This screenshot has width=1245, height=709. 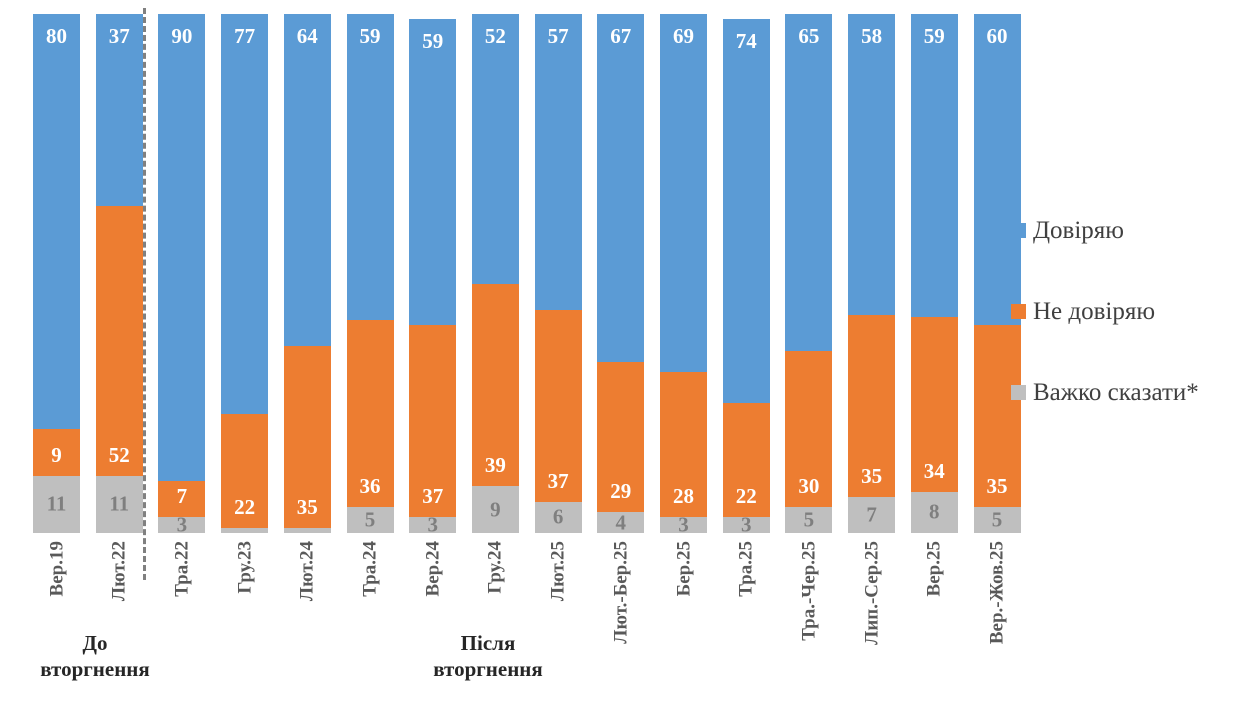 What do you see at coordinates (558, 571) in the screenshot?
I see `x-axis-label-text: Лют.25` at bounding box center [558, 571].